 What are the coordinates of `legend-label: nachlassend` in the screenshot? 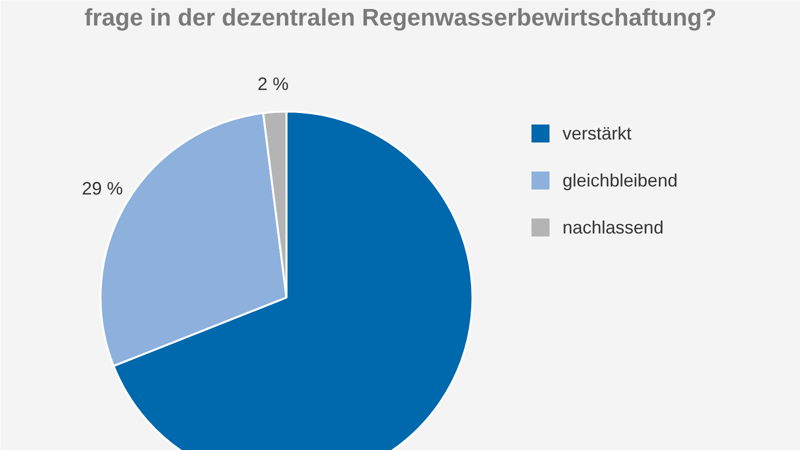 It's located at (613, 228).